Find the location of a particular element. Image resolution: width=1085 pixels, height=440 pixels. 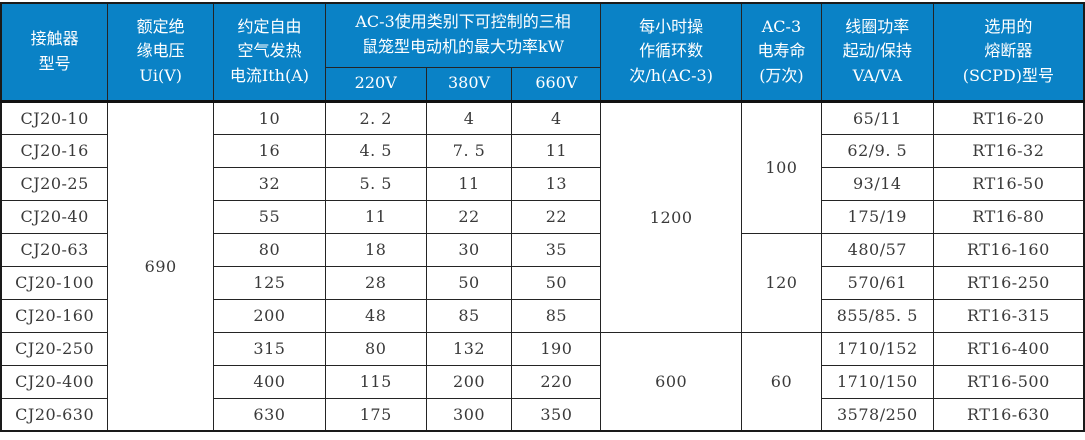

cell-coil-power: 855/85. 5 is located at coordinates (877, 315).